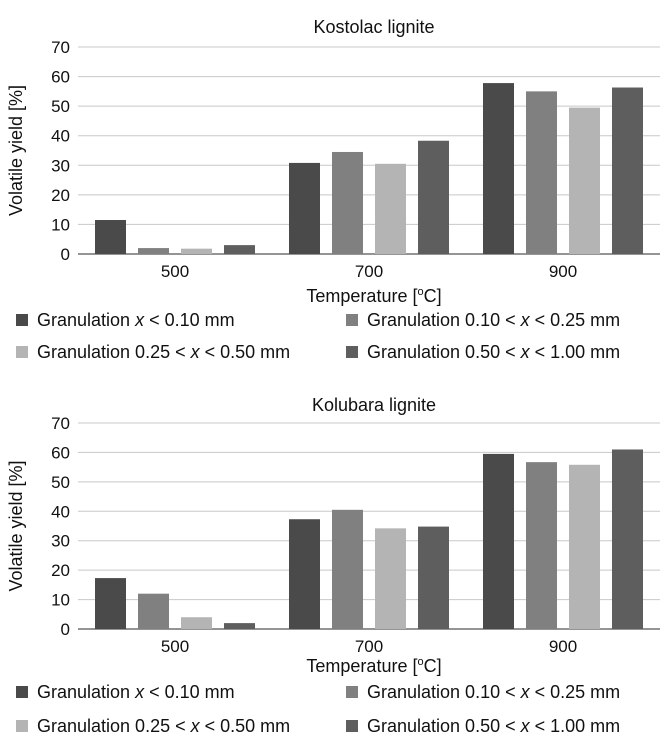 The width and height of the screenshot is (670, 742). Describe the element at coordinates (373, 27) in the screenshot. I see `chart-title: Kostolac lignite` at that location.